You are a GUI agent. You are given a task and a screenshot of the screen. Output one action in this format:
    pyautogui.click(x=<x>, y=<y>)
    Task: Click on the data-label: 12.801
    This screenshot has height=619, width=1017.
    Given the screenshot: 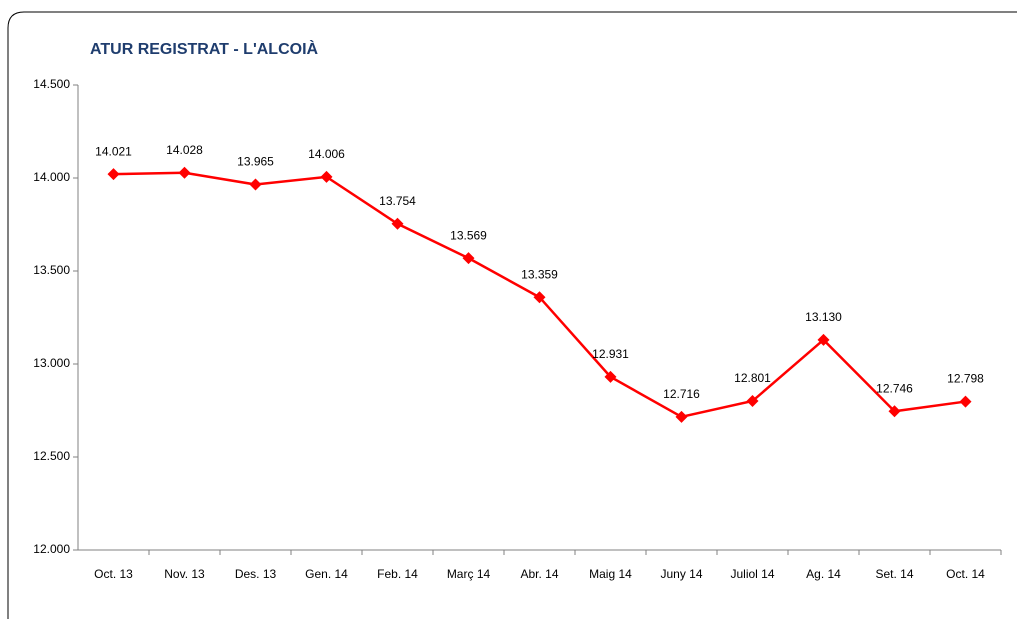 What is the action you would take?
    pyautogui.click(x=752, y=378)
    